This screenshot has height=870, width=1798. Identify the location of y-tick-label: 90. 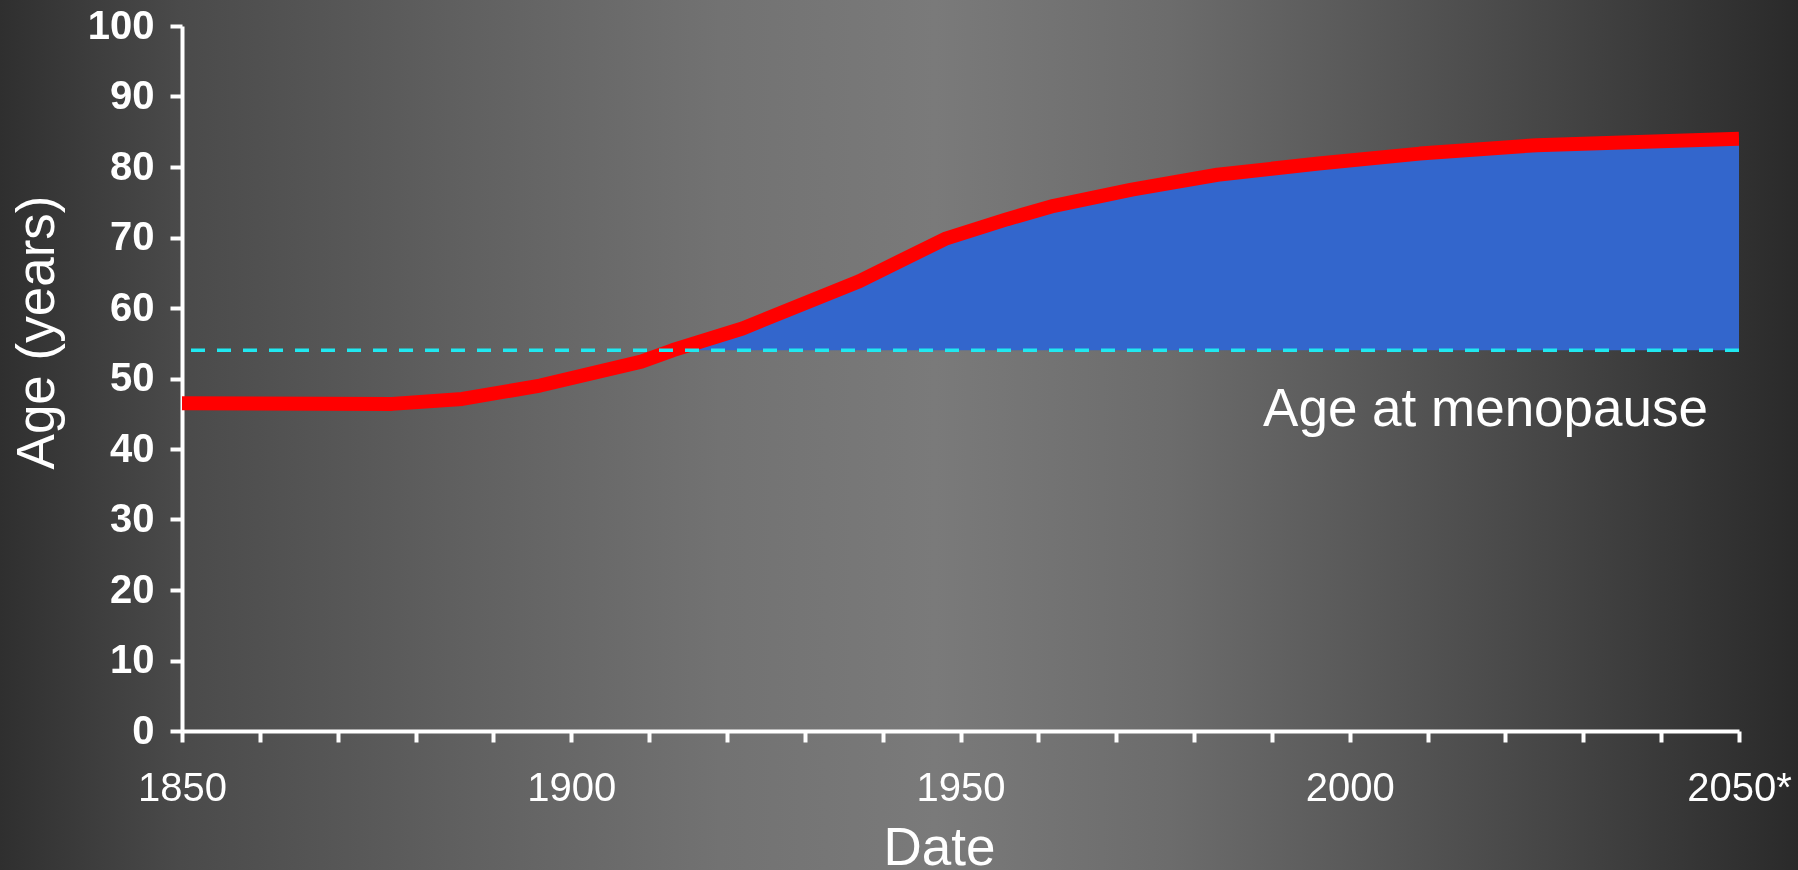
(132, 95).